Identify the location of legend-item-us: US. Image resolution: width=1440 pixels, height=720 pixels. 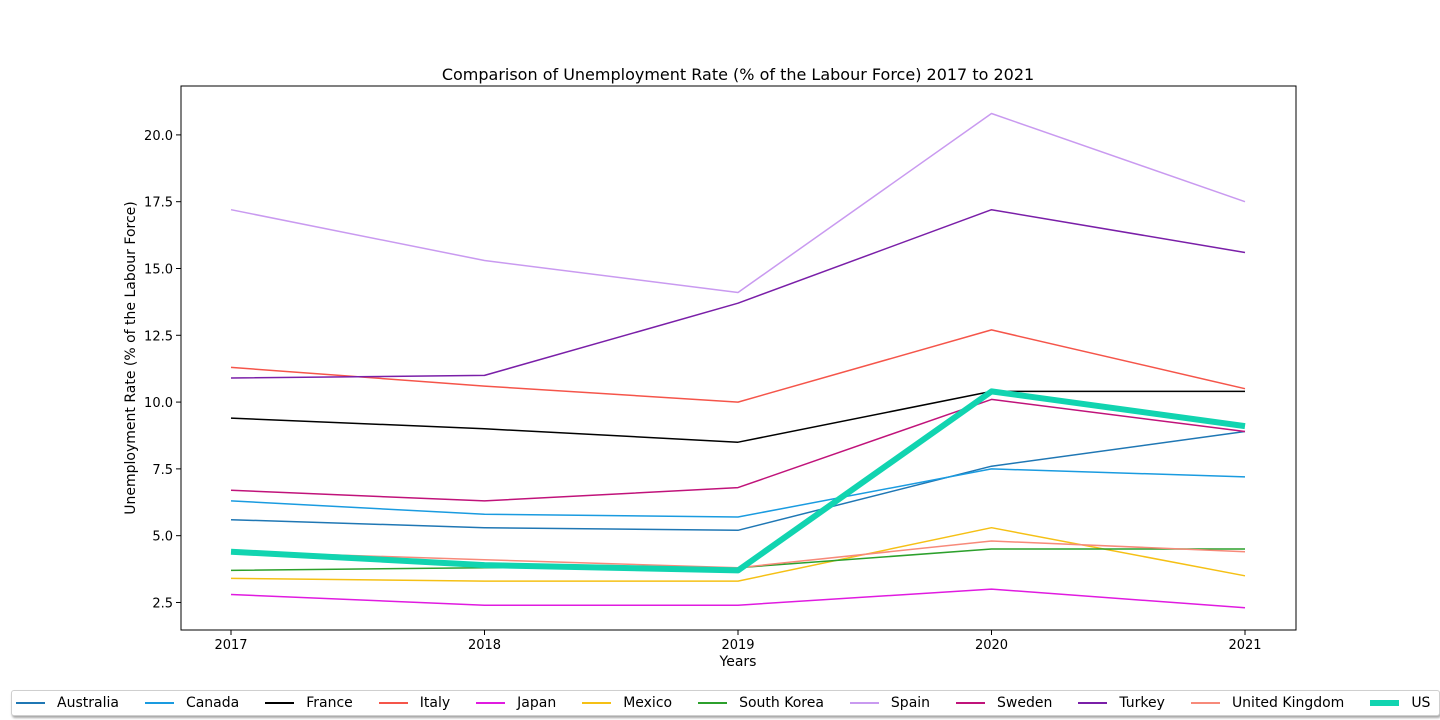
(1400, 703).